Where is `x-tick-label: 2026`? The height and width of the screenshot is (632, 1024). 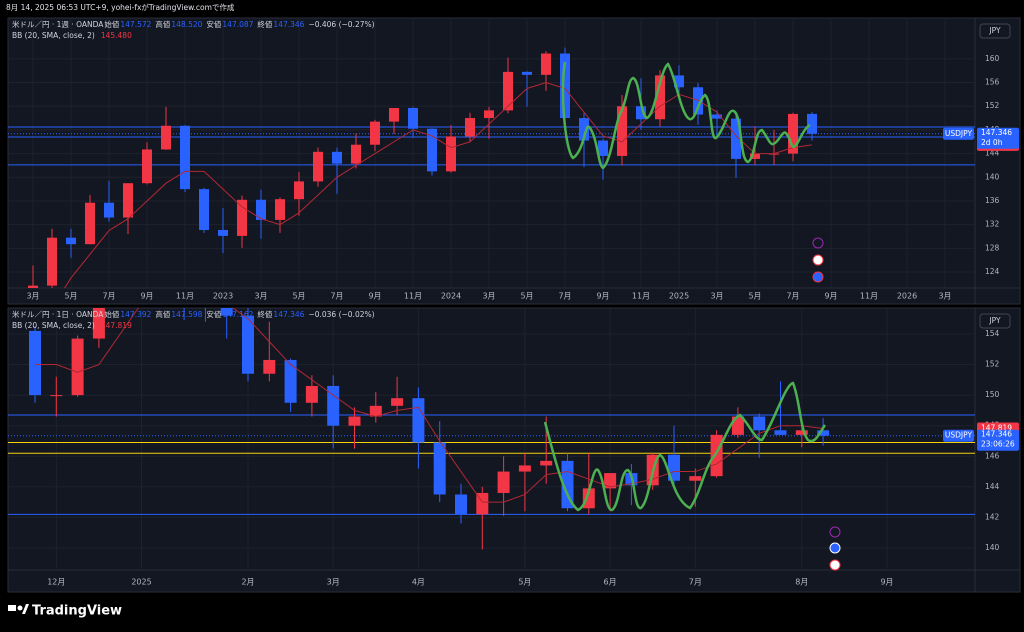
x-tick-label: 2026 is located at coordinates (907, 296).